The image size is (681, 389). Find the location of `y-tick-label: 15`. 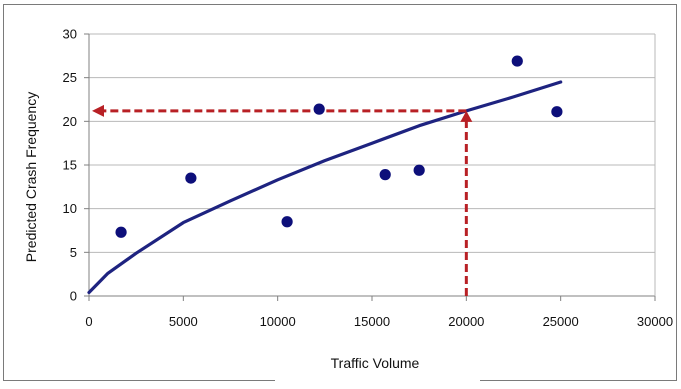

y-tick-label: 15 is located at coordinates (70, 165).